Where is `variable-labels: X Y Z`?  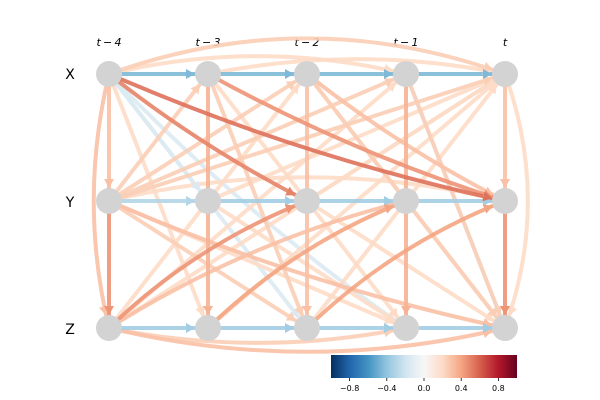
variable-labels: X Y Z is located at coordinates (70, 202).